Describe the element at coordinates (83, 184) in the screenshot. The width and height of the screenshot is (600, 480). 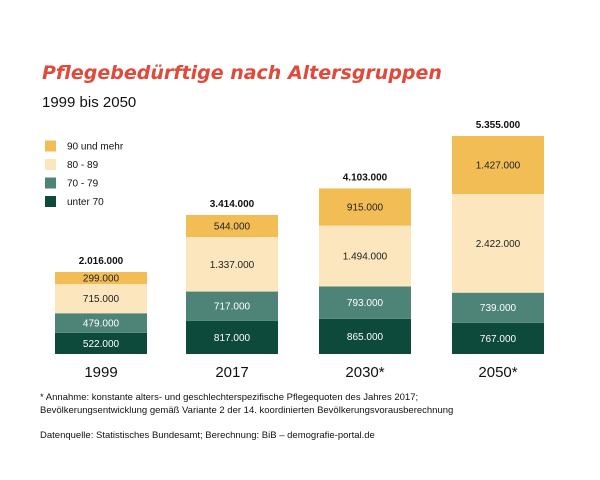
I see `legend-label: 70 - 79` at that location.